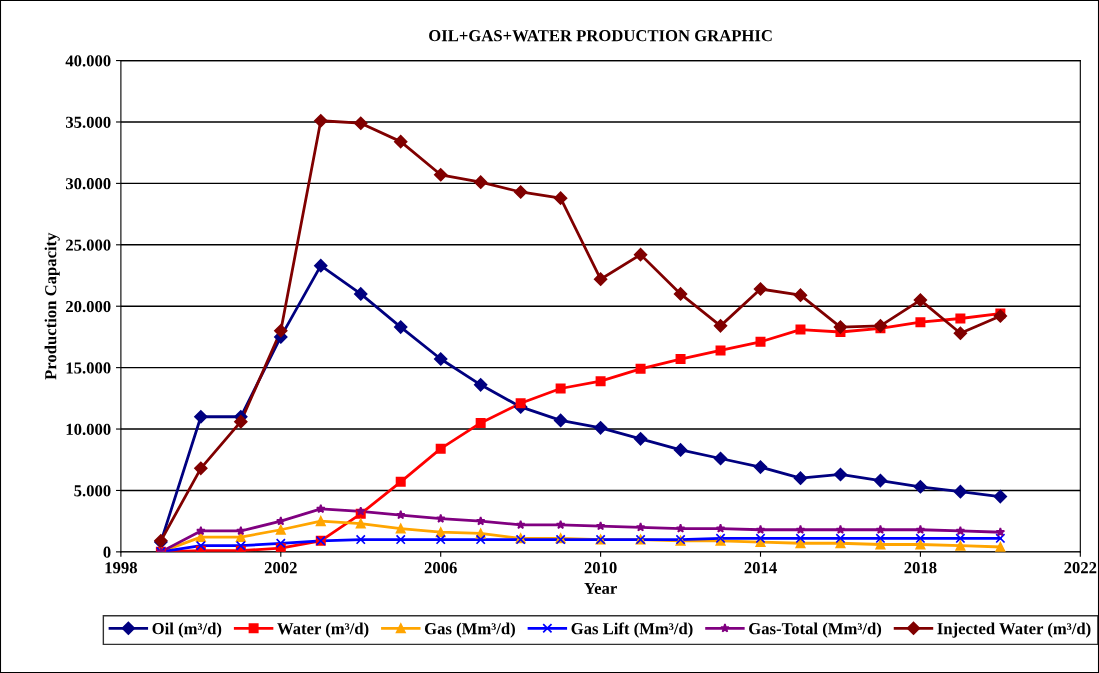  What do you see at coordinates (52, 306) in the screenshot?
I see `y-axis-title: Production Capacity` at bounding box center [52, 306].